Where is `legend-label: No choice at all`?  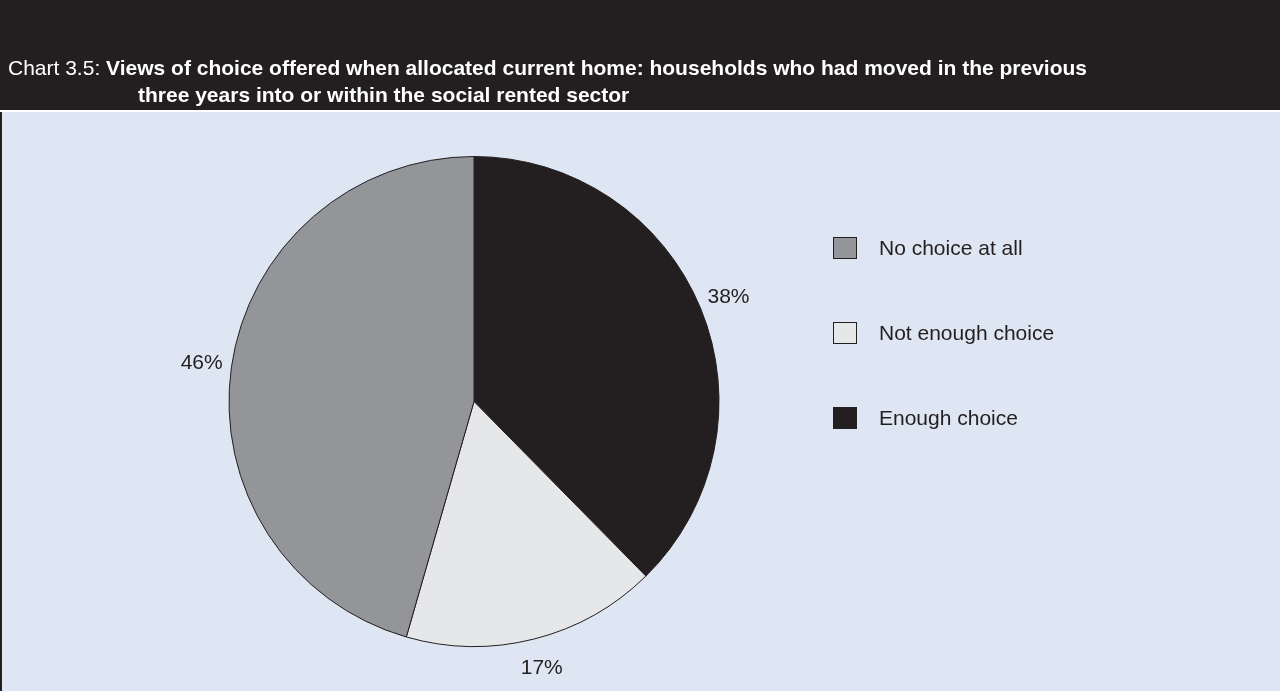 legend-label: No choice at all is located at coordinates (951, 248).